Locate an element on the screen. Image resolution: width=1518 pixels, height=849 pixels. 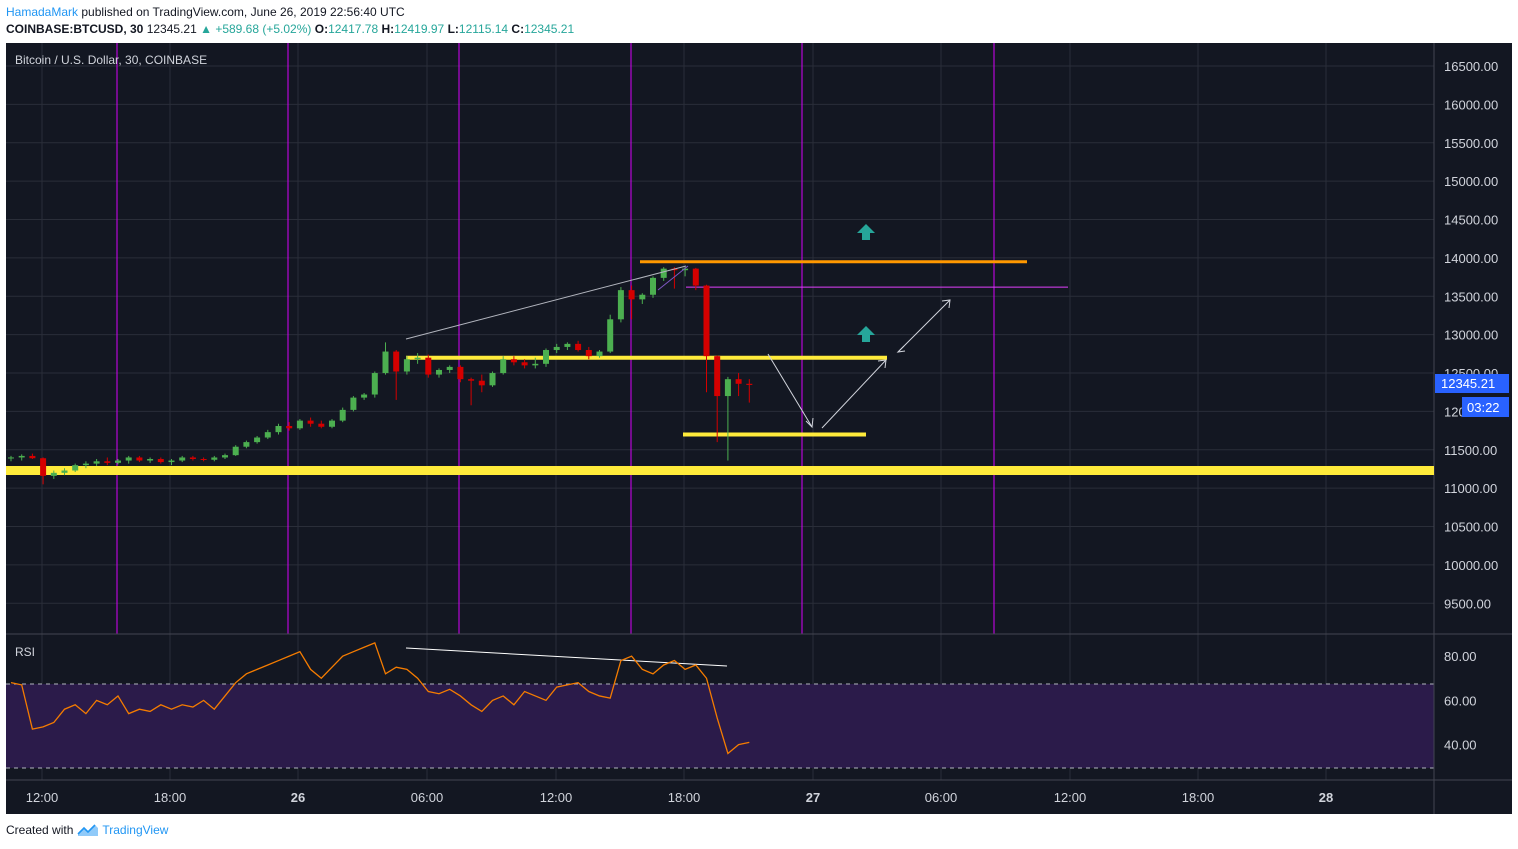
up-arrow-icon is located at coordinates (866, 334).